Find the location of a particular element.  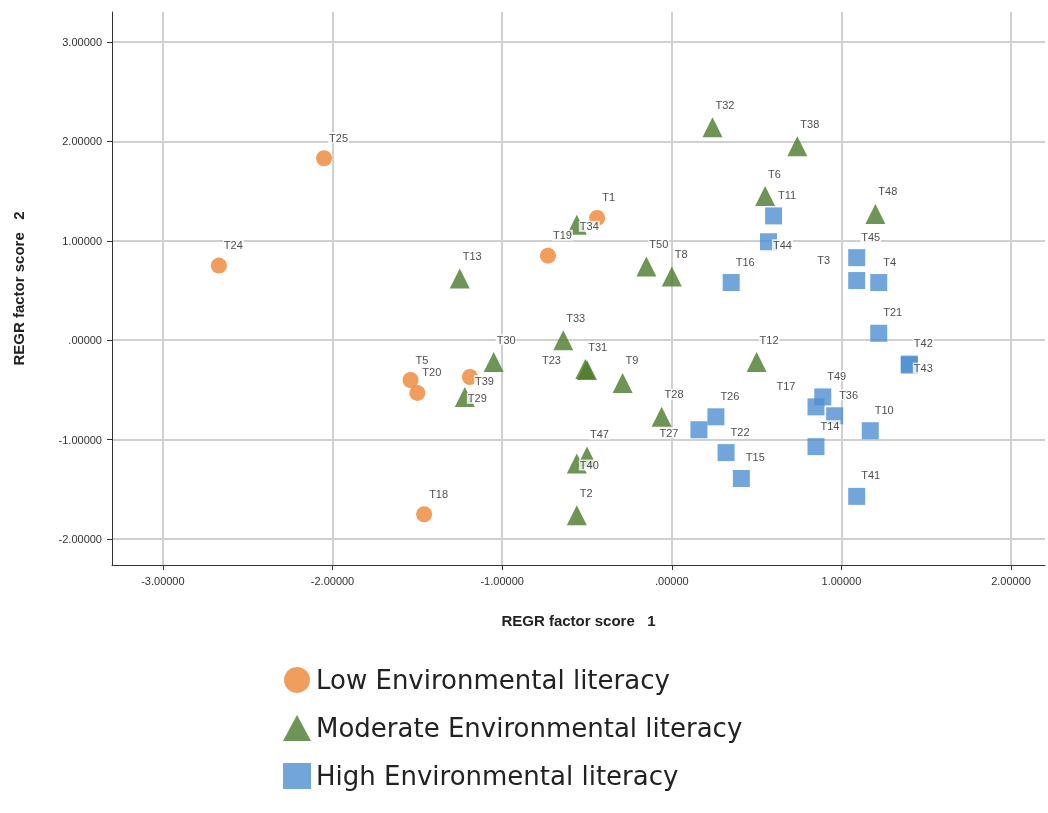

data-label: T32 is located at coordinates (725, 104).